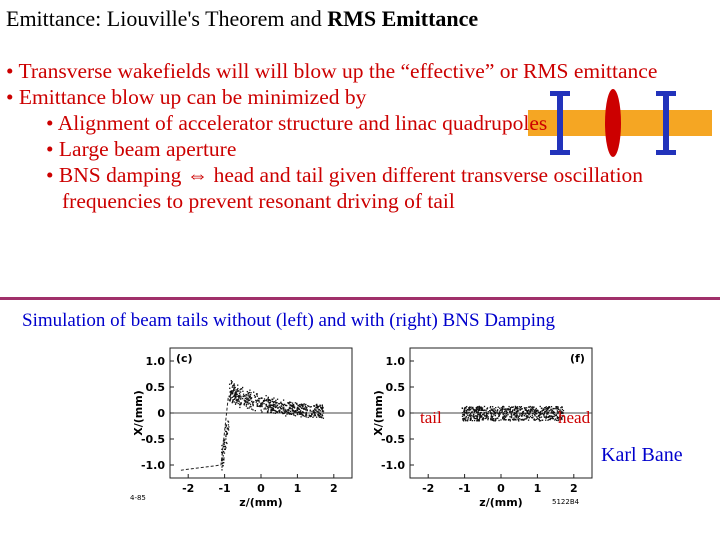 This screenshot has height=540, width=720. Describe the element at coordinates (161, 413) in the screenshot. I see `y-tick-label: 0` at that location.